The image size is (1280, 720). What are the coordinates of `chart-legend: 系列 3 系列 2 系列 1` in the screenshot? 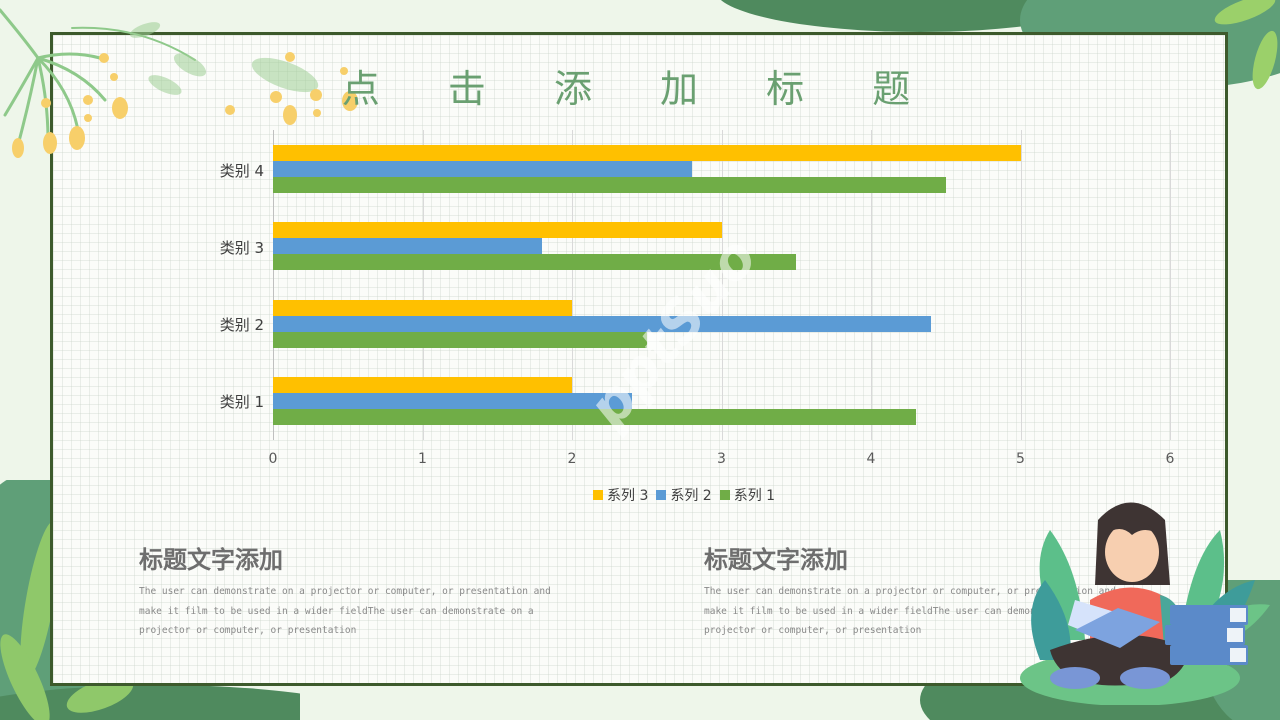 It's located at (684, 495).